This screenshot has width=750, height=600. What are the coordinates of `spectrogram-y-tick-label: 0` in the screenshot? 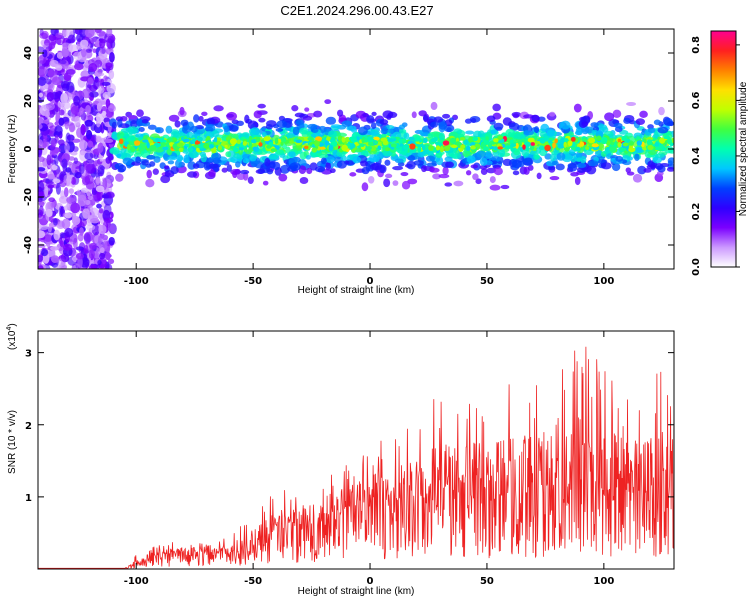 It's located at (28, 148).